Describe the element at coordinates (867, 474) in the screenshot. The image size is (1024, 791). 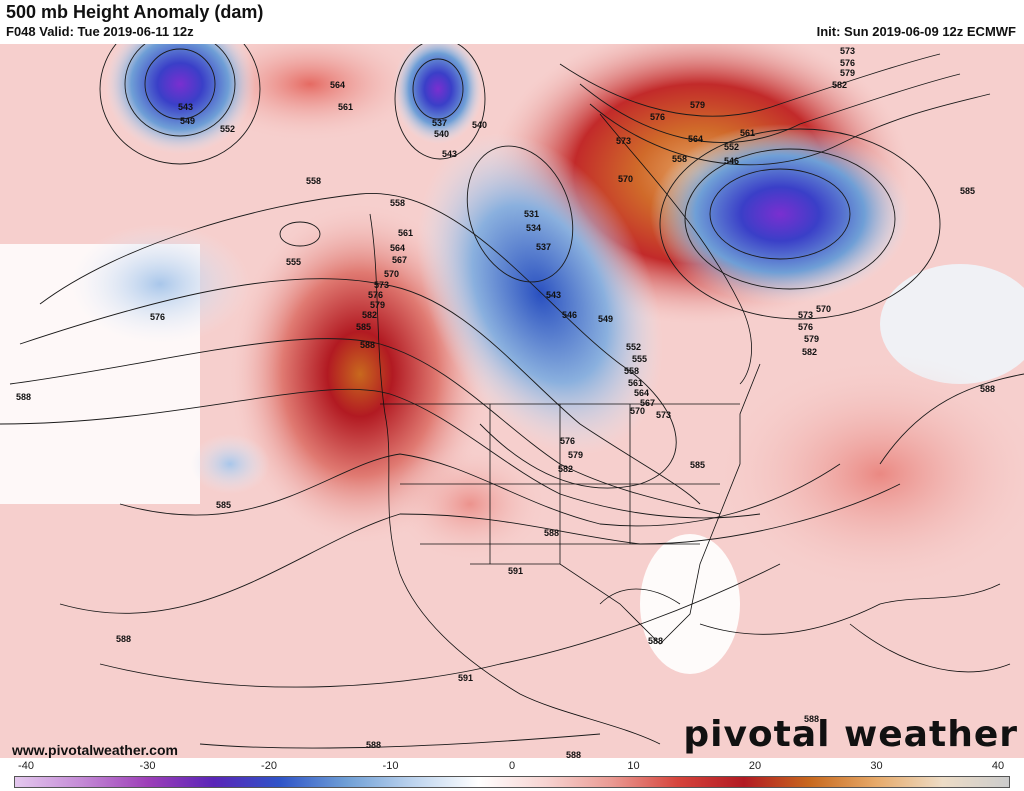
I see `positive-anomaly-atlantic` at that location.